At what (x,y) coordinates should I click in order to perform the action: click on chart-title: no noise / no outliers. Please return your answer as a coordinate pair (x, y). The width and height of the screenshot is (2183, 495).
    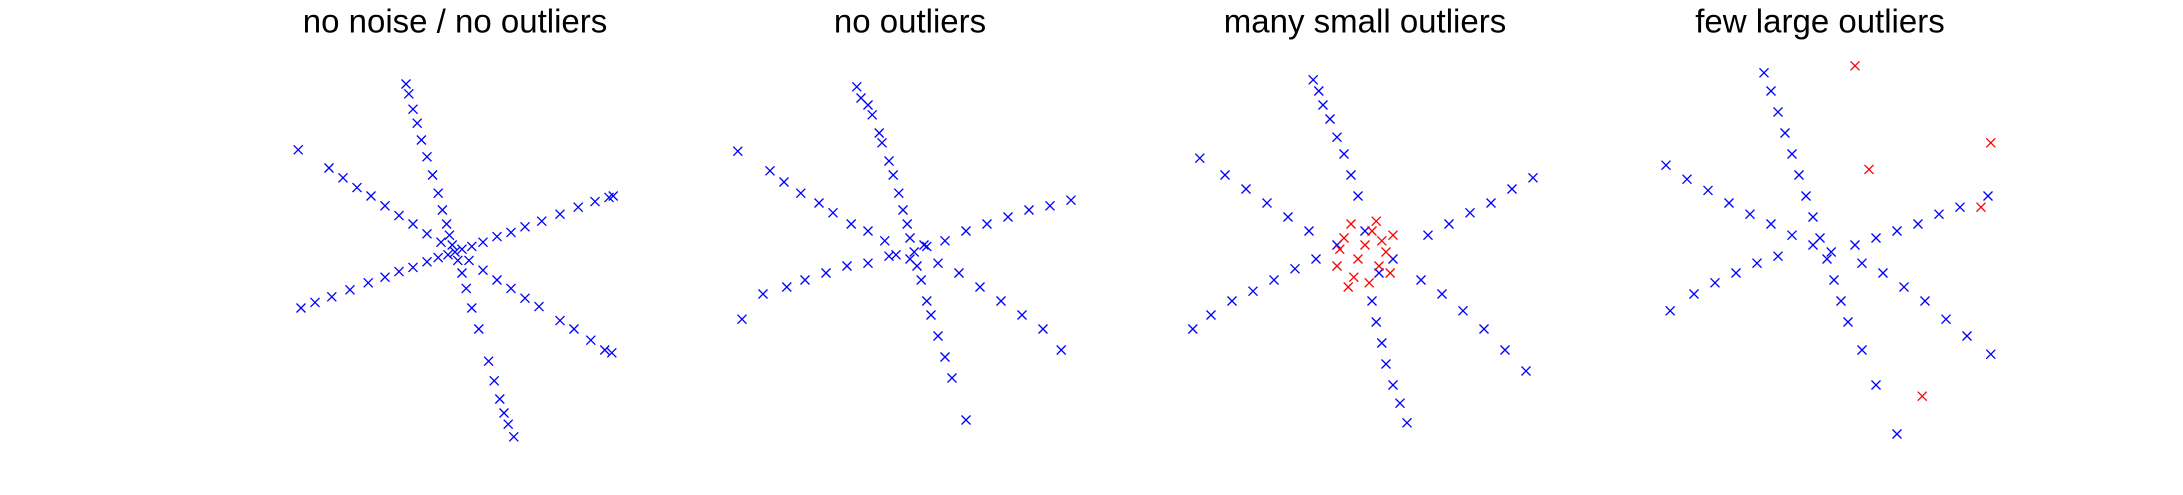
    Looking at the image, I should click on (455, 21).